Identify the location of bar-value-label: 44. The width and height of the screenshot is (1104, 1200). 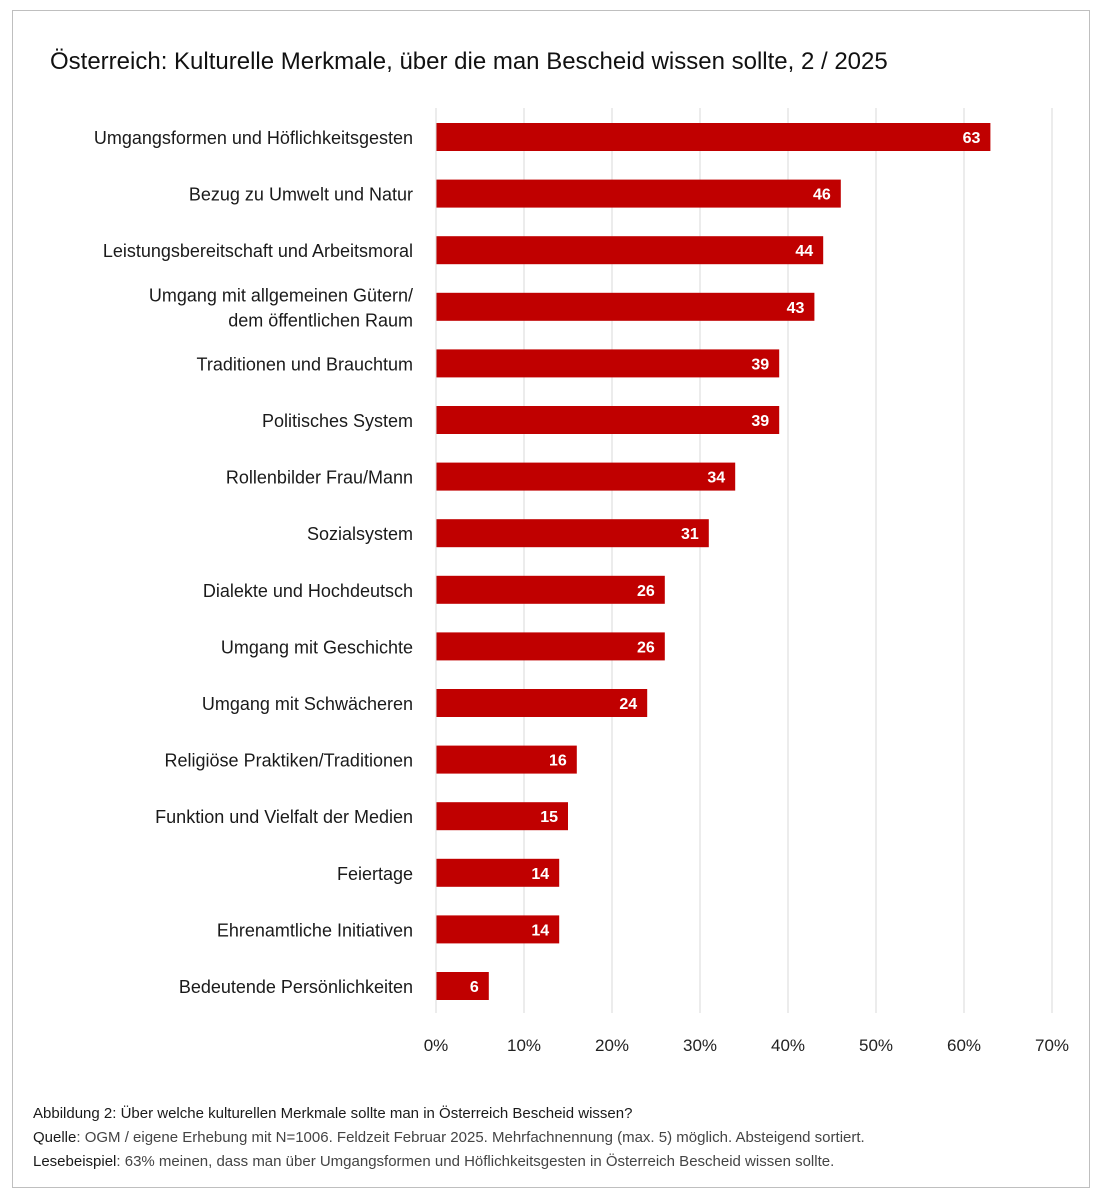
(804, 251).